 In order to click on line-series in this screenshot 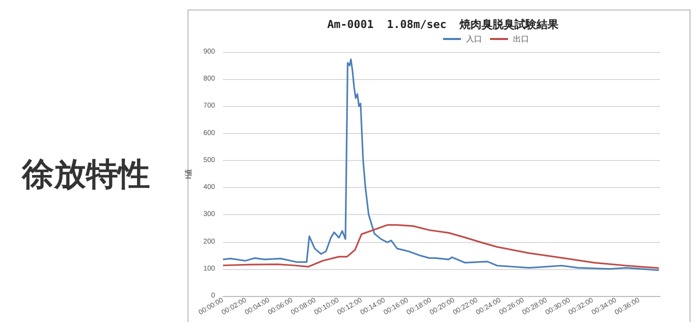, I will do `click(441, 246)`.